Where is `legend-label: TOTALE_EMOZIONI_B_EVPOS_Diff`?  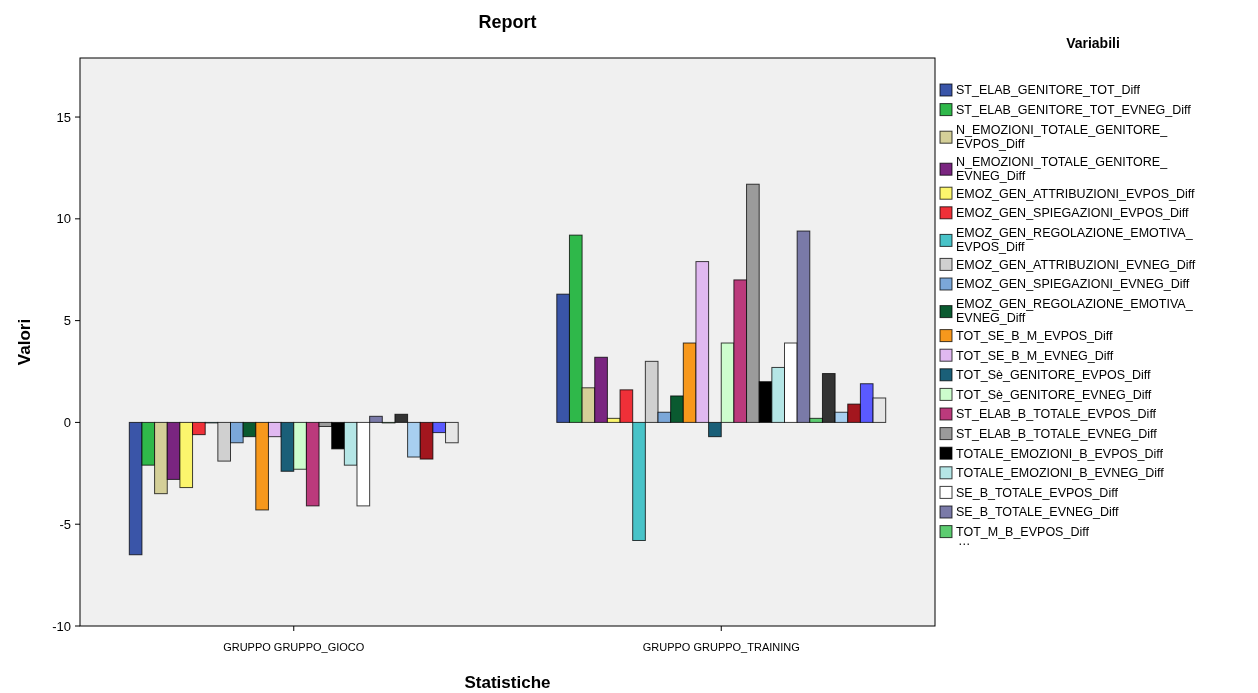
legend-label: TOTALE_EMOZIONI_B_EVPOS_Diff is located at coordinates (1060, 453).